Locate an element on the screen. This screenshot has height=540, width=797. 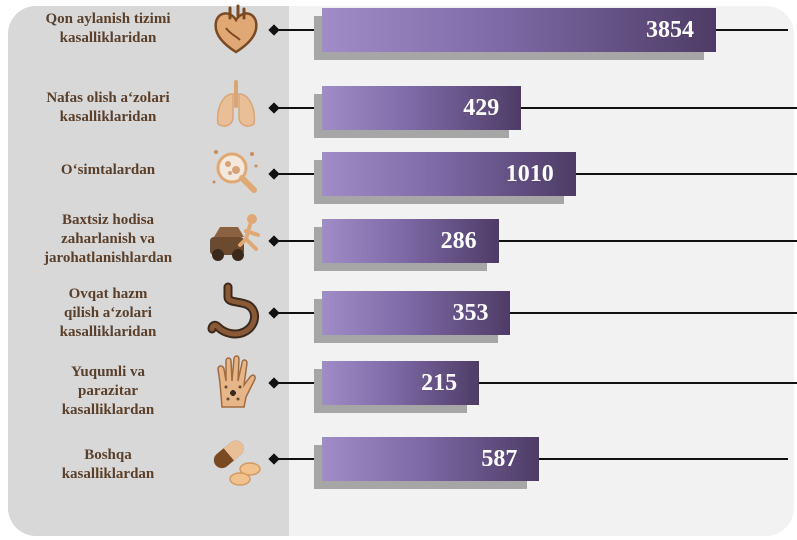
bar-value-label: 286 is located at coordinates (458, 240).